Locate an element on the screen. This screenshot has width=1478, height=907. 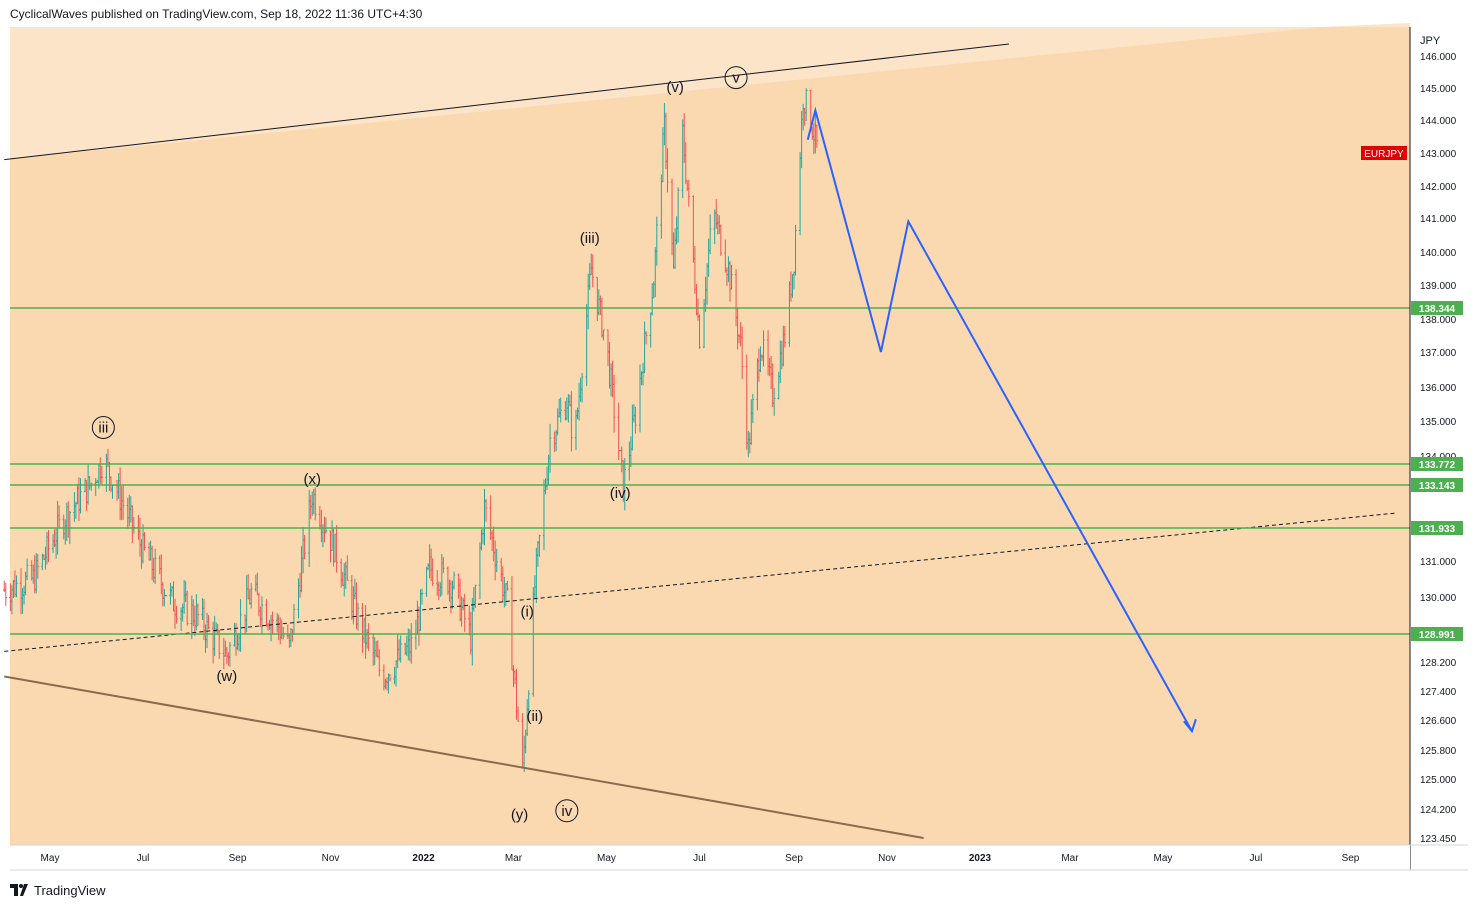
level-tag-label: 128.991 is located at coordinates (1437, 635).